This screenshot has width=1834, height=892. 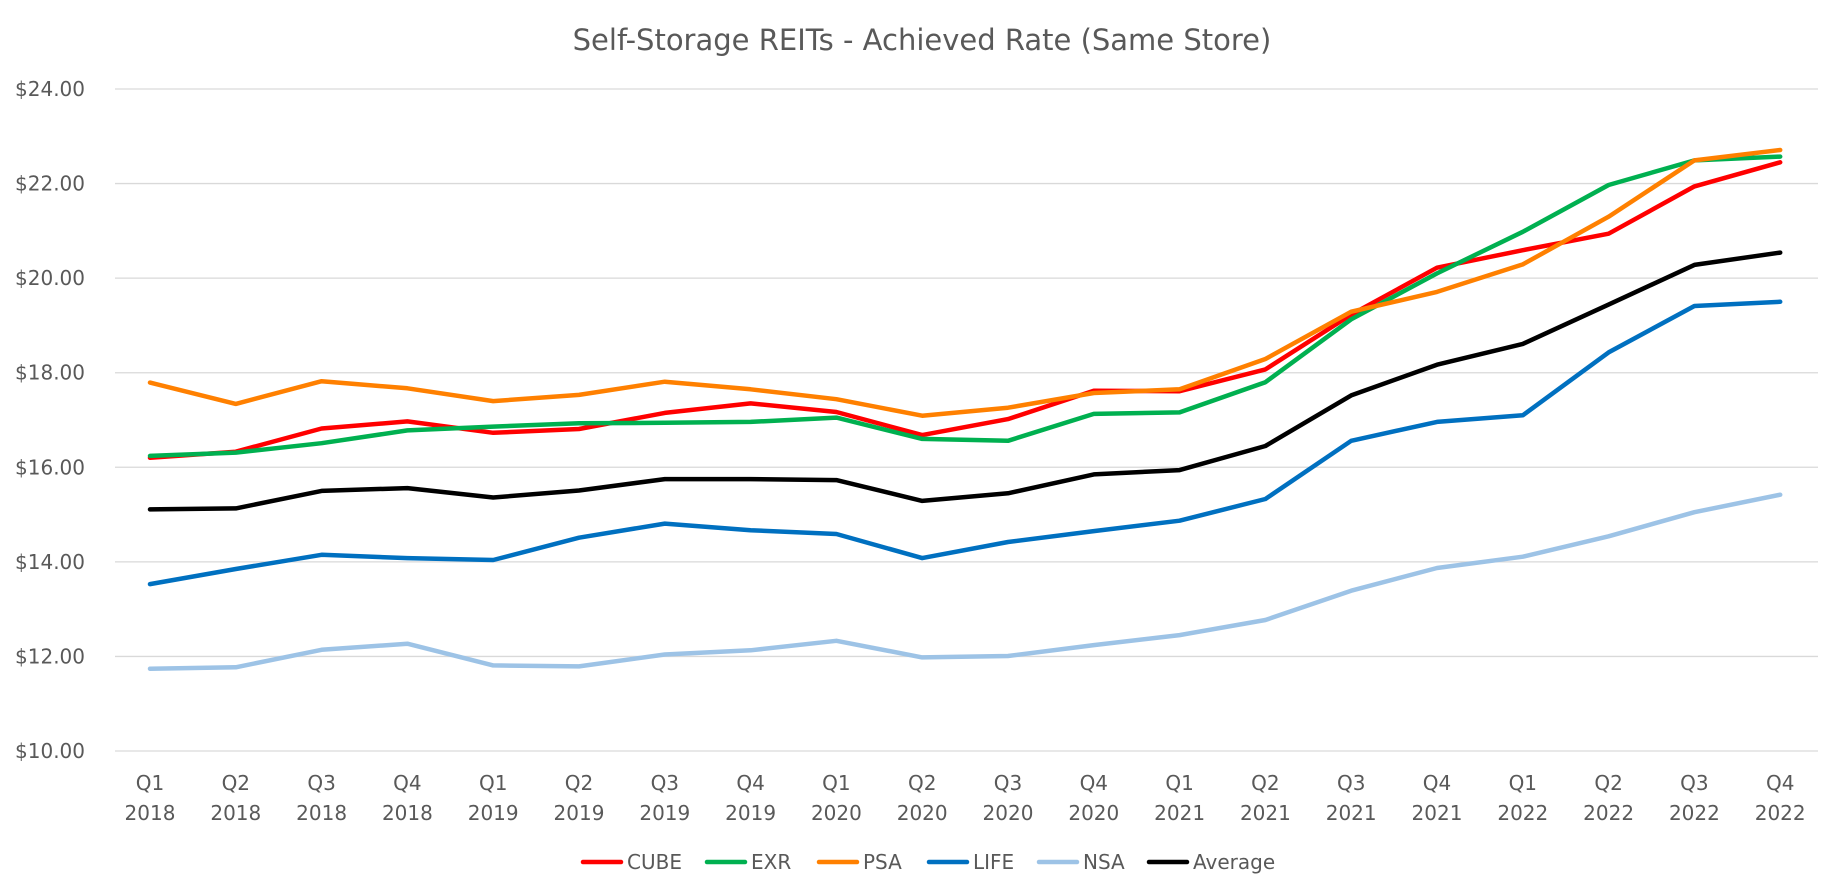 What do you see at coordinates (50, 751) in the screenshot?
I see `y-tick-label: $10.00` at bounding box center [50, 751].